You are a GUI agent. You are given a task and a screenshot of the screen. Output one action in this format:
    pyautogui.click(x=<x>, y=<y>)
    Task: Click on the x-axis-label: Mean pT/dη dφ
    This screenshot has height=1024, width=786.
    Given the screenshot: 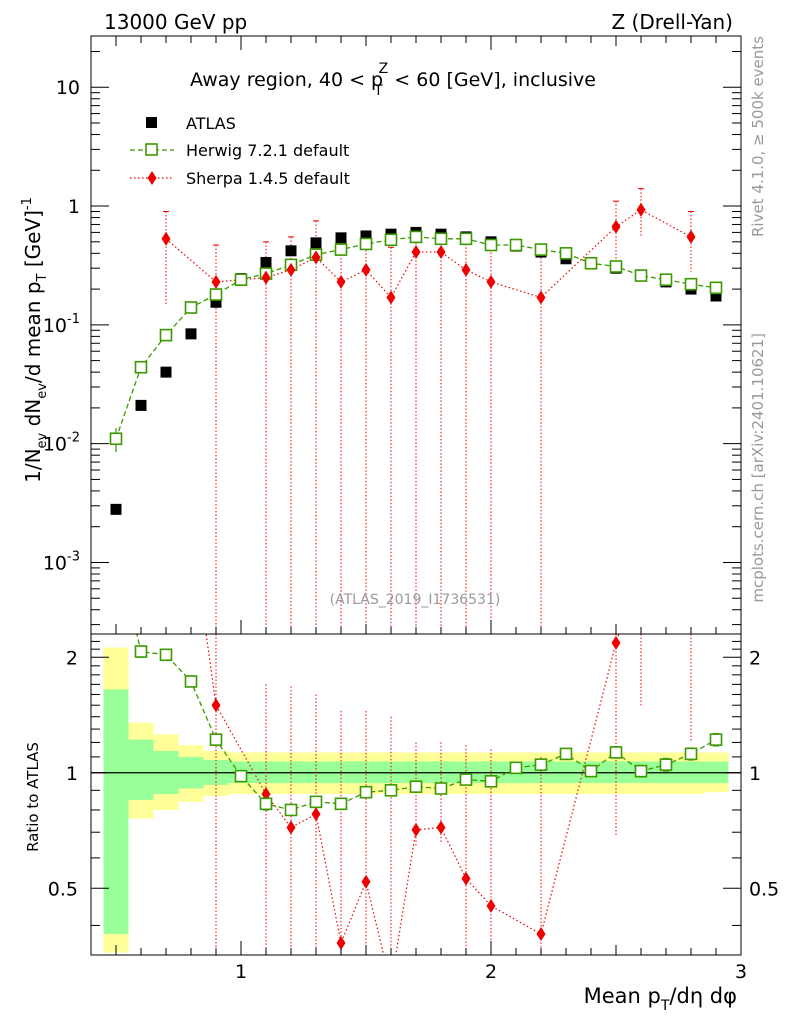 What is the action you would take?
    pyautogui.click(x=660, y=999)
    